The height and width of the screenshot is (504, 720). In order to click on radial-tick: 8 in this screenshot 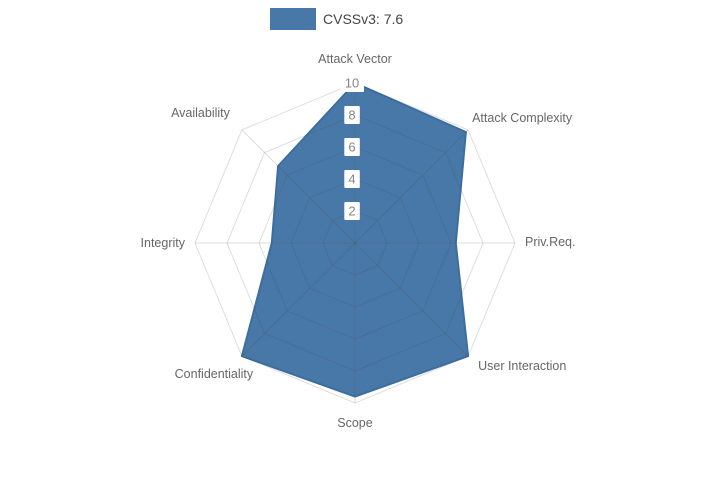, I will do `click(352, 115)`.